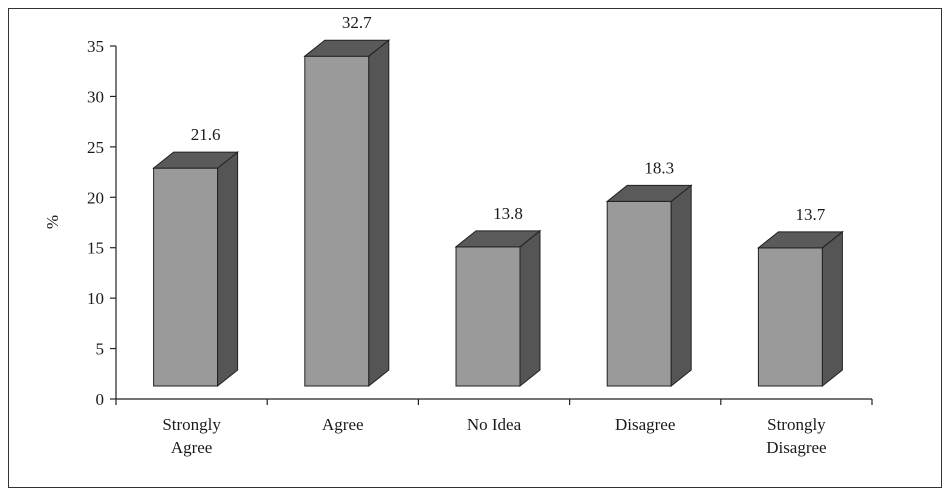  Describe the element at coordinates (95, 248) in the screenshot. I see `y-tick-label: 15` at that location.